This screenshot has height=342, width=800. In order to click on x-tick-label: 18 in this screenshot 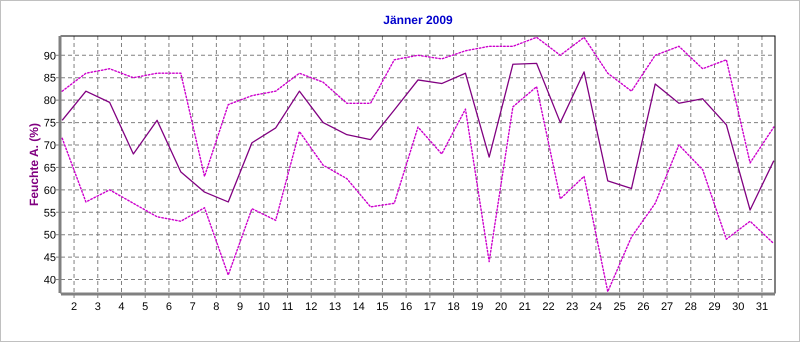, I will do `click(453, 307)`.